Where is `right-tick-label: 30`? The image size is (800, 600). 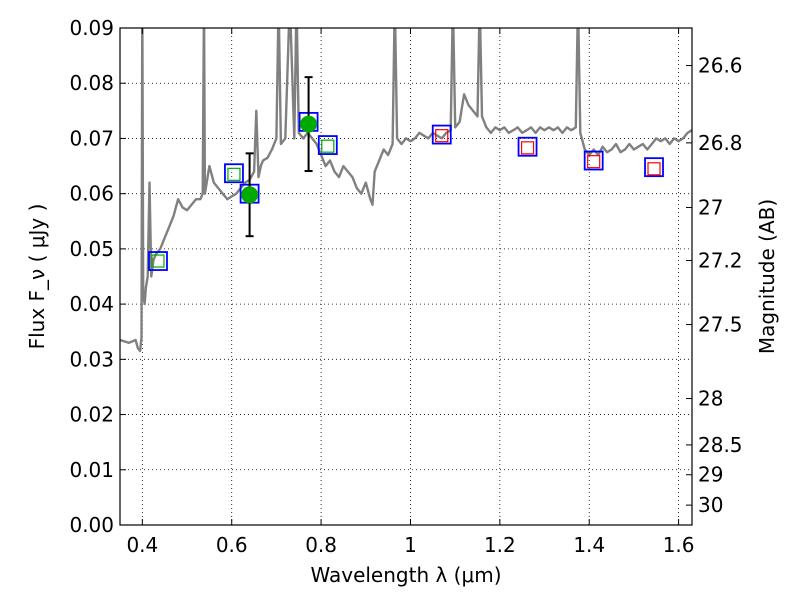
right-tick-label: 30 is located at coordinates (710, 505).